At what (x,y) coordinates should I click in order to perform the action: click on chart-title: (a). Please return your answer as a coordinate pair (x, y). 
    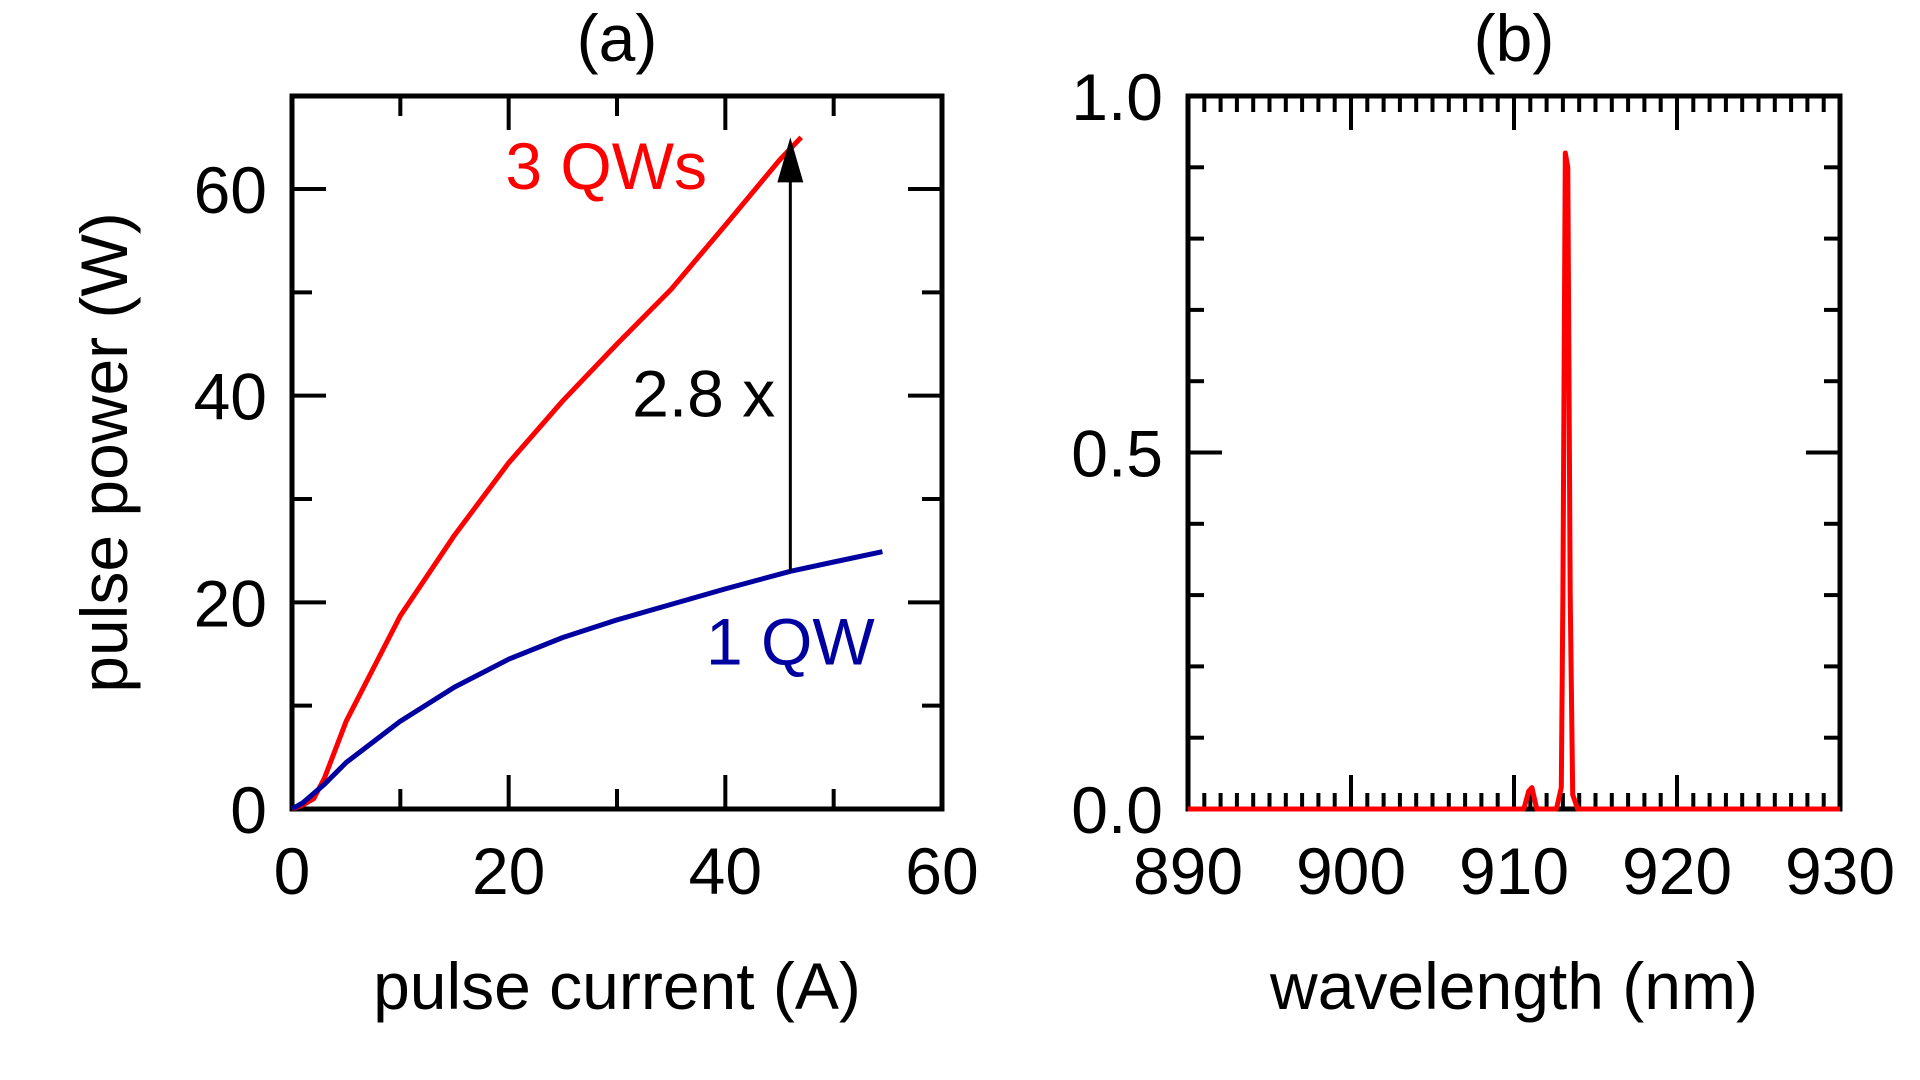
    Looking at the image, I should click on (617, 38).